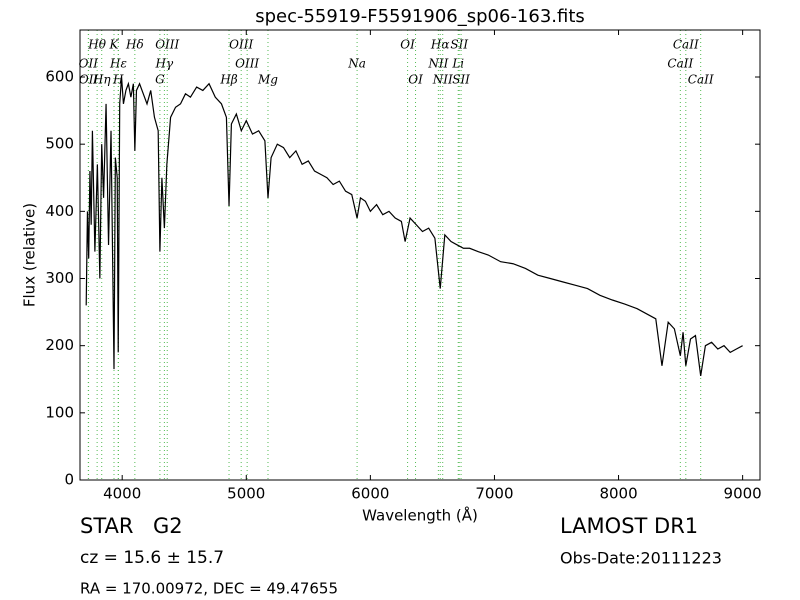 This screenshot has width=800, height=600. I want to click on chart-title: spec-55919-F5591906_sp06-163.fits, so click(420, 16).